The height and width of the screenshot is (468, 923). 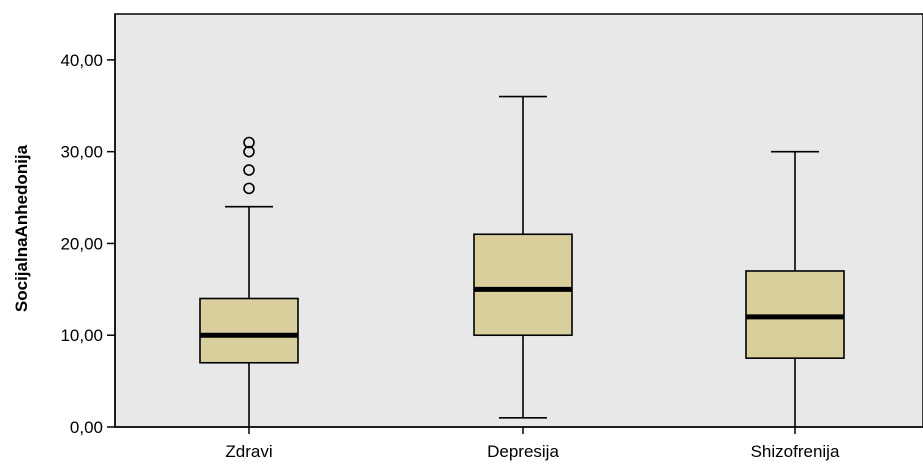 What do you see at coordinates (81, 243) in the screenshot?
I see `y-tick-label: 20,00` at bounding box center [81, 243].